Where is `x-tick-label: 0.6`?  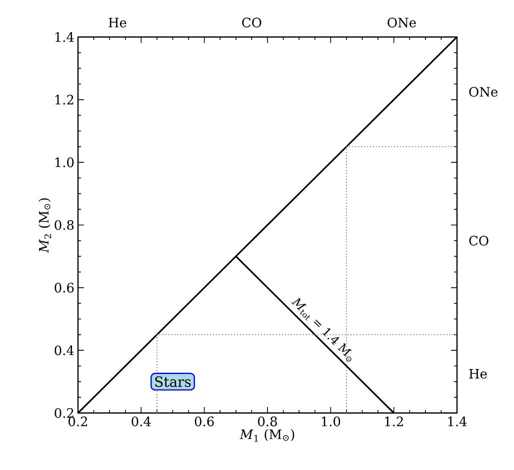 x-tick-label: 0.6 is located at coordinates (204, 421).